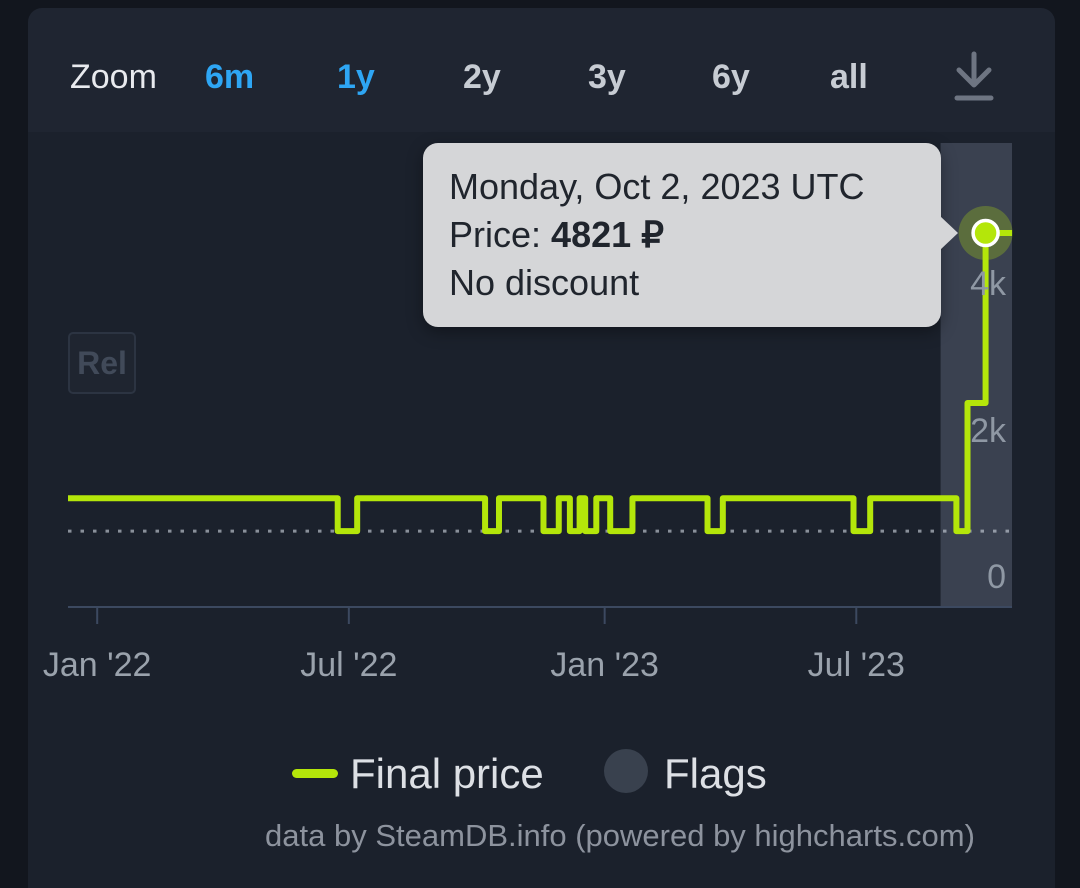  What do you see at coordinates (482, 77) in the screenshot?
I see `range-button-2y: 2y` at bounding box center [482, 77].